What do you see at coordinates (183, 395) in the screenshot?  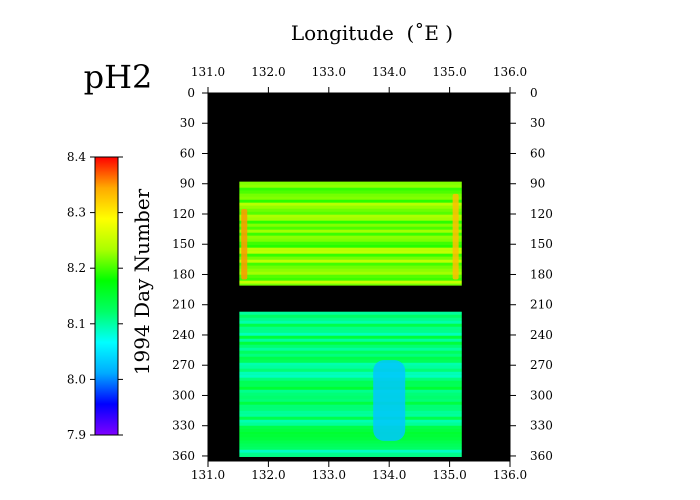 I see `y-tick-label: 300` at bounding box center [183, 395].